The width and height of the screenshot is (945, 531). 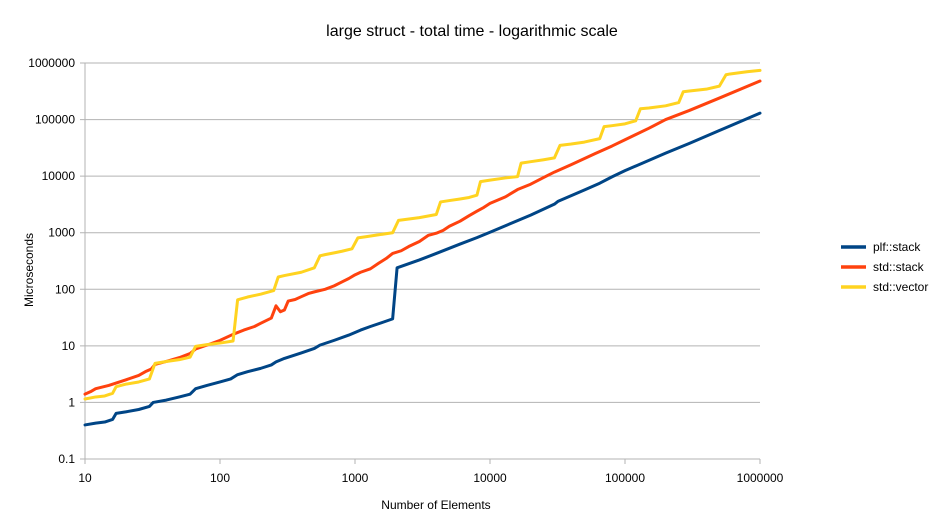 I want to click on legend-label: std::vector, so click(x=900, y=287).